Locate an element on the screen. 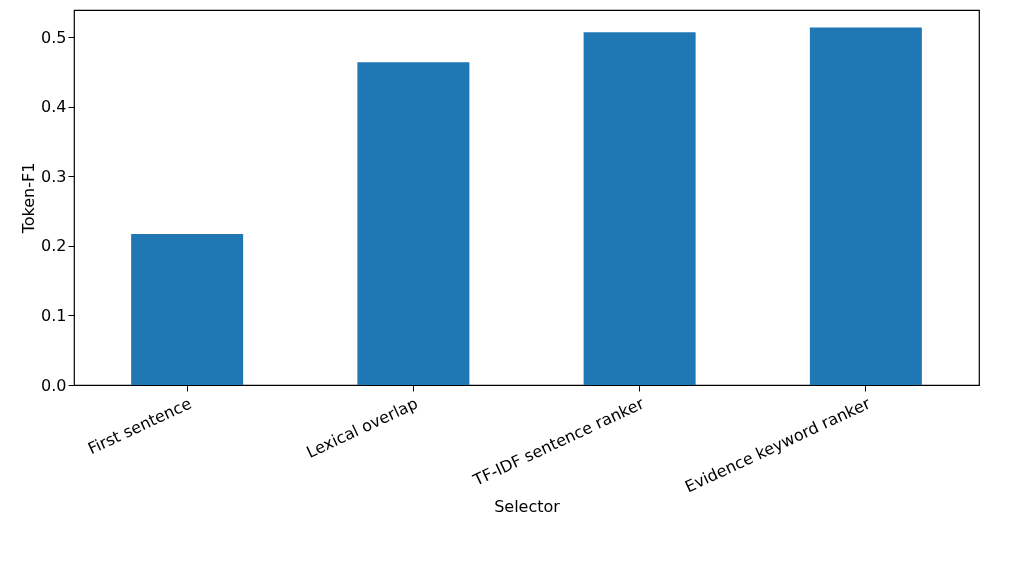 The width and height of the screenshot is (1030, 585). y-axis-title: Token-F1 is located at coordinates (29, 198).